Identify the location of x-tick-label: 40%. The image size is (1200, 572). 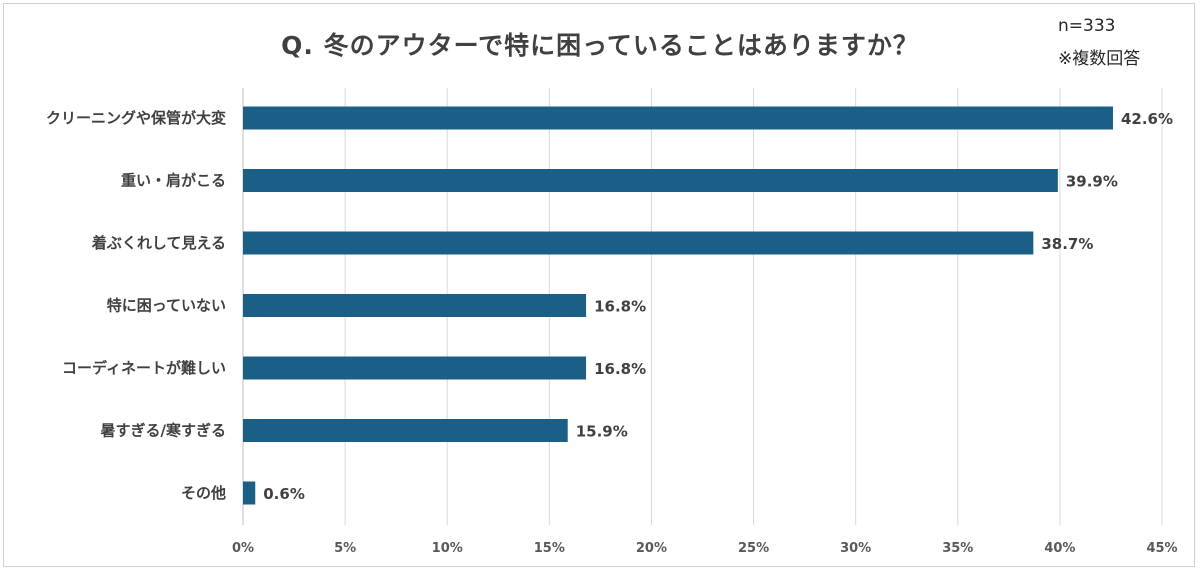
(1059, 548).